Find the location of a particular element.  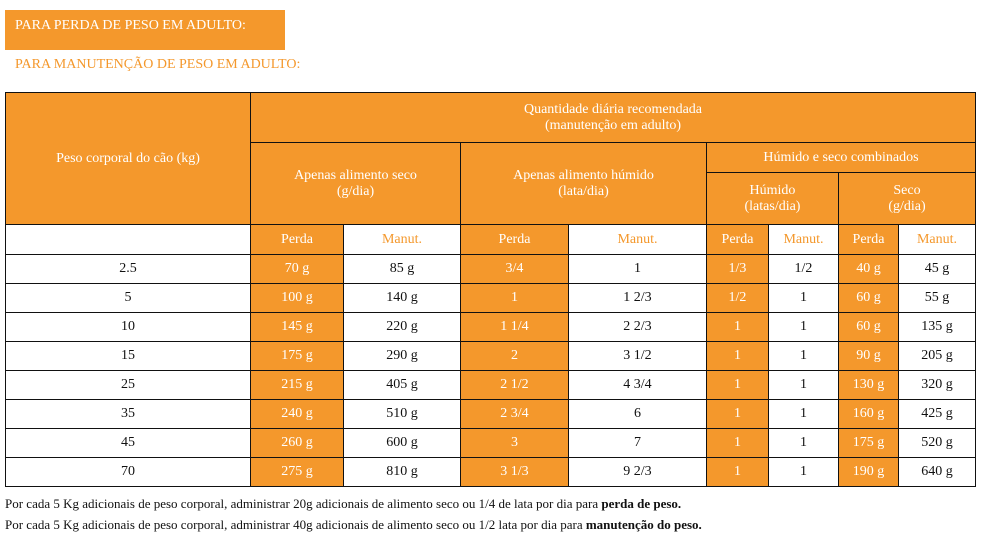

table-cell: 100 g is located at coordinates (297, 298).